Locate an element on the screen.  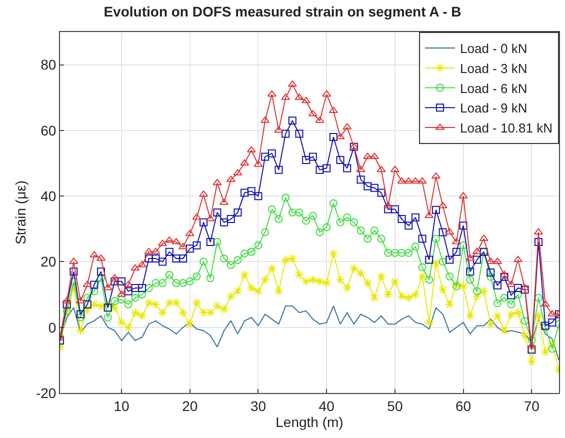
y-axis-title: Strain (με) is located at coordinates (20, 212).